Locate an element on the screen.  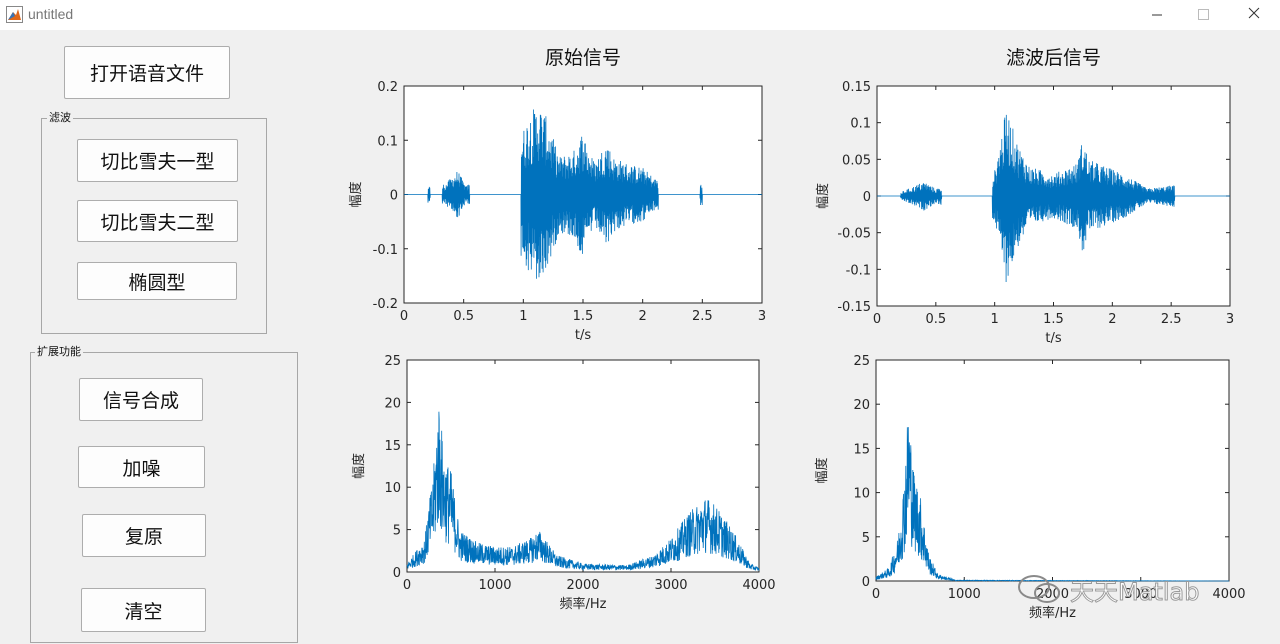
close-button is located at coordinates (1253, 15).